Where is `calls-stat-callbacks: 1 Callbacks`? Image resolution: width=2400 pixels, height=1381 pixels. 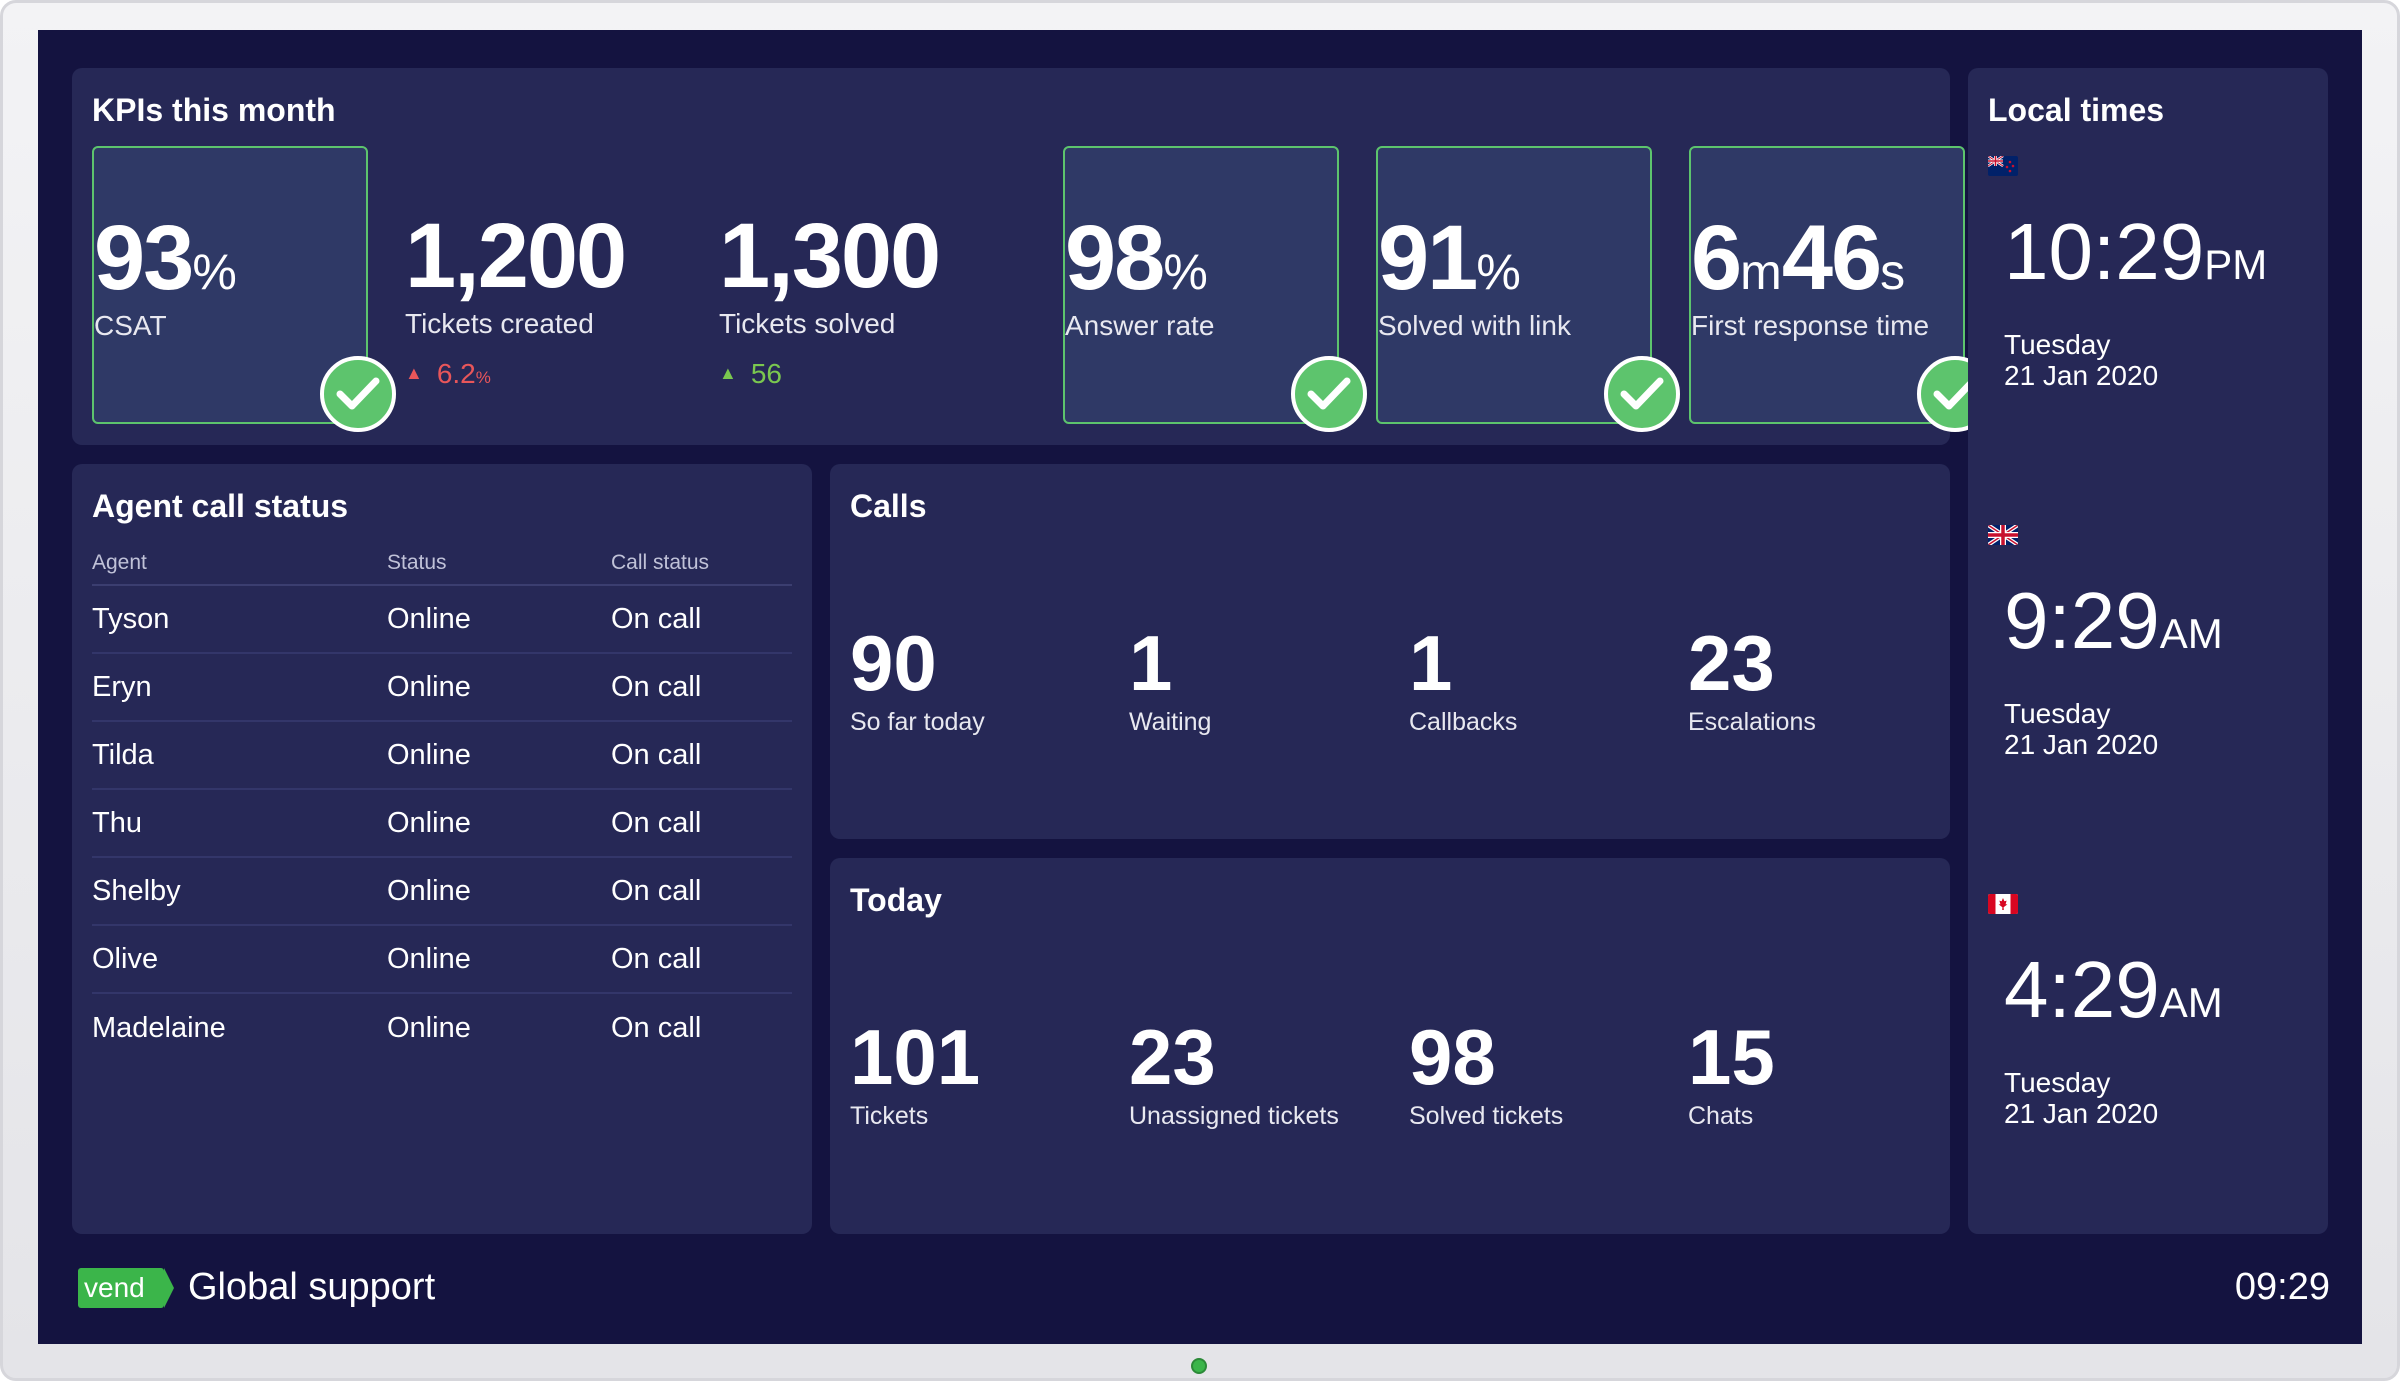 calls-stat-callbacks: 1 Callbacks is located at coordinates (1549, 680).